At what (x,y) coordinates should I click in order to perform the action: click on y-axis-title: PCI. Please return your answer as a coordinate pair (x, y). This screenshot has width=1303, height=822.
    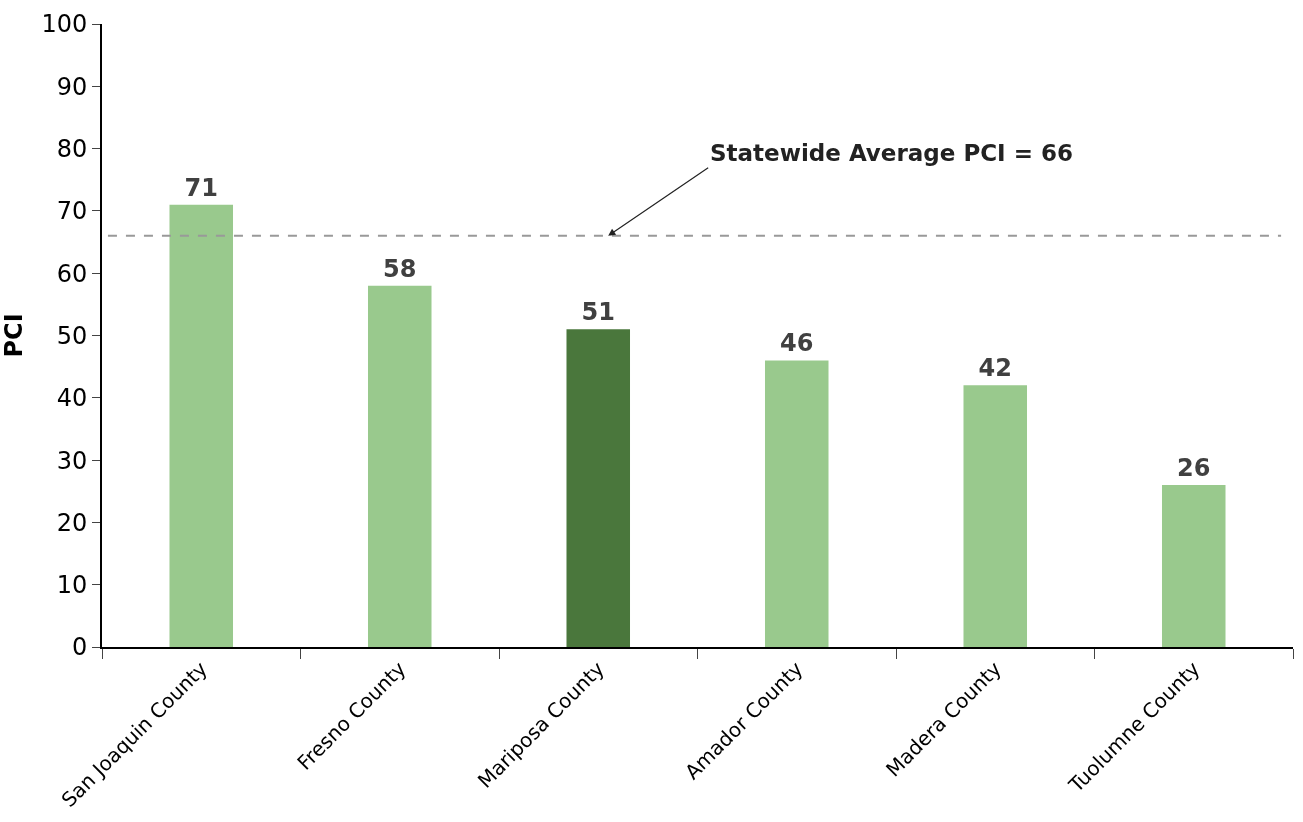
    Looking at the image, I should click on (14, 335).